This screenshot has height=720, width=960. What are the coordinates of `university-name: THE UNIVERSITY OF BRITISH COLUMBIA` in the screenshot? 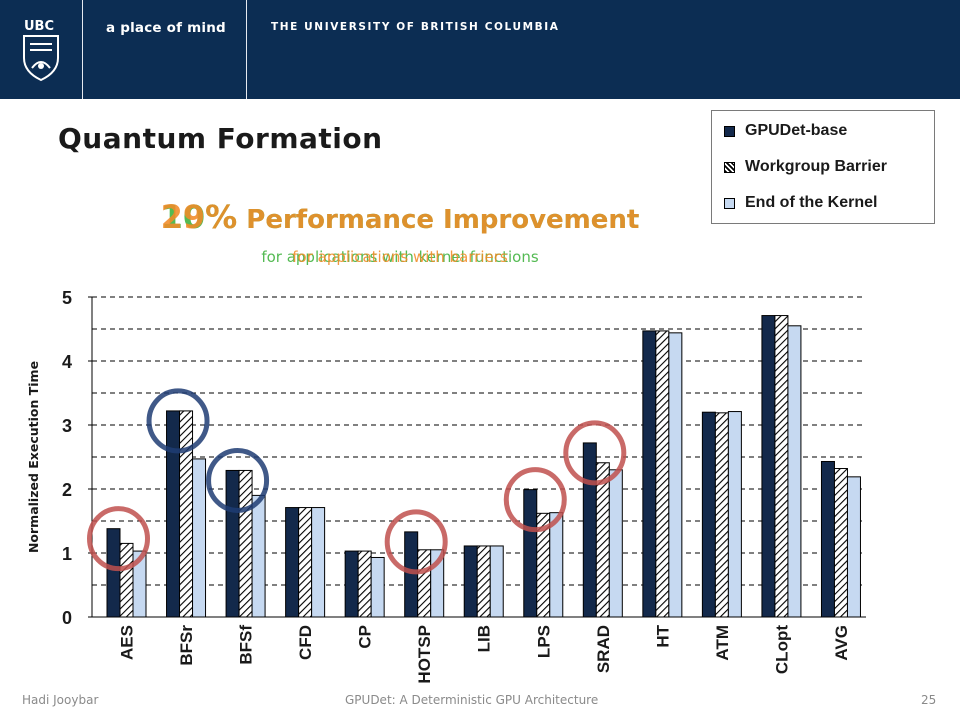 It's located at (415, 27).